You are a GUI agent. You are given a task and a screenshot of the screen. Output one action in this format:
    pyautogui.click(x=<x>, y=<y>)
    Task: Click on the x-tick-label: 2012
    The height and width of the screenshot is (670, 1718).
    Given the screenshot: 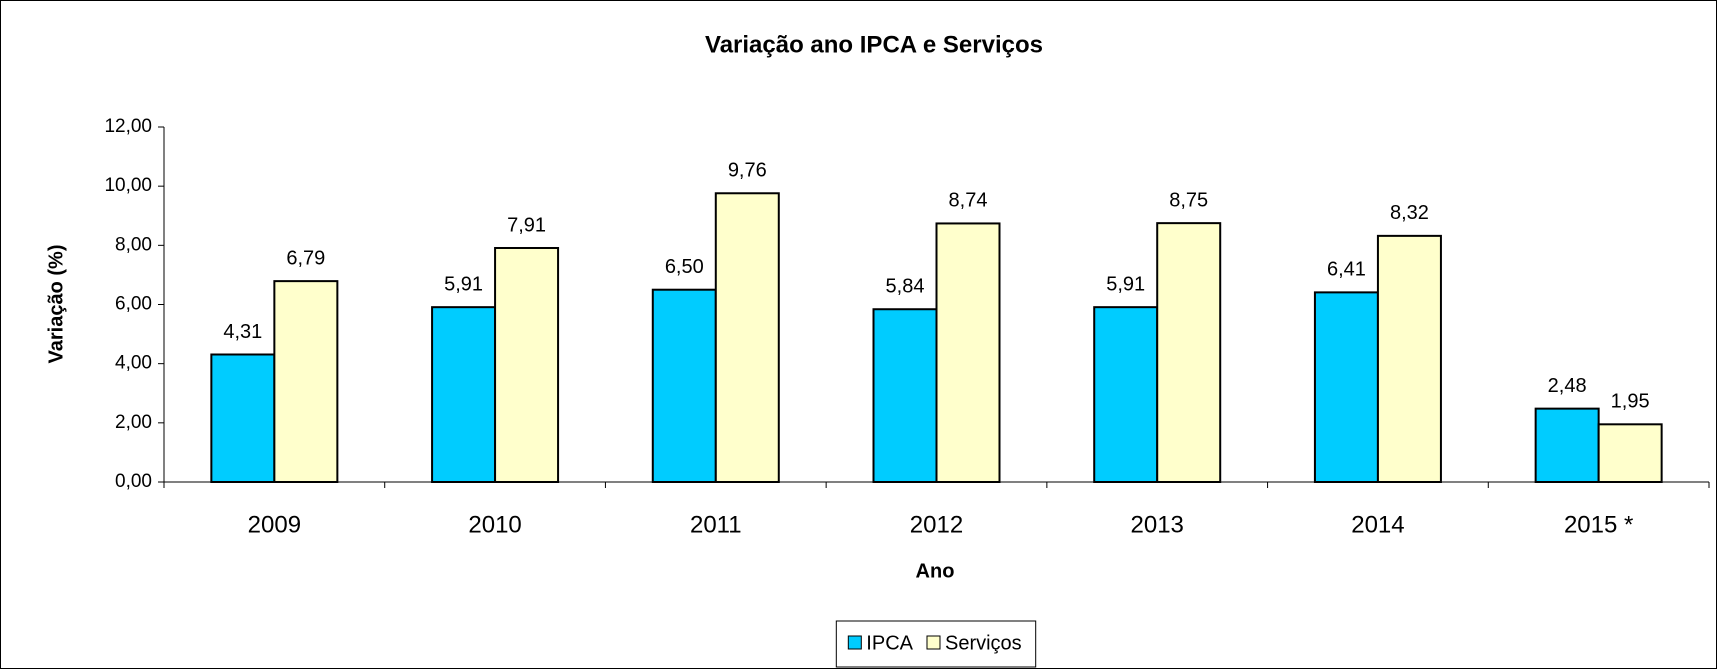 What is the action you would take?
    pyautogui.click(x=936, y=524)
    